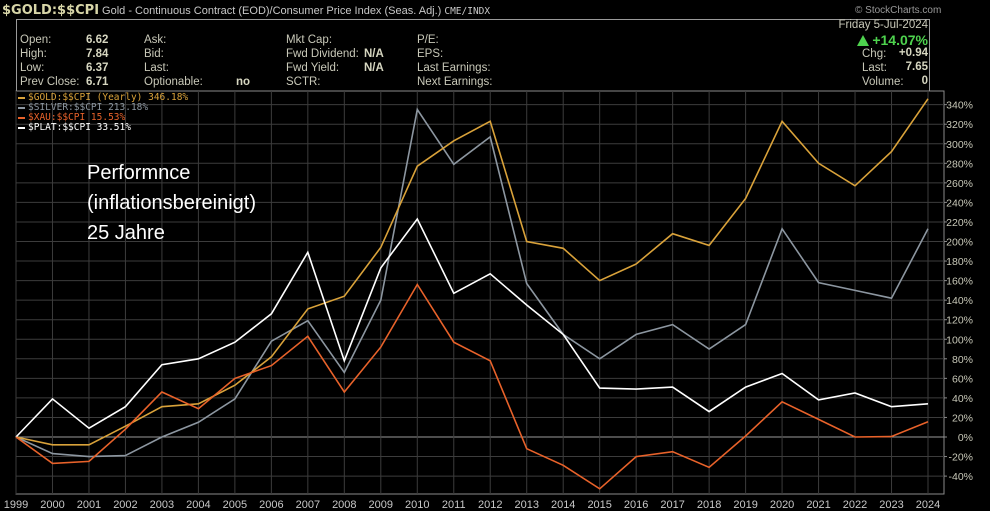 This screenshot has width=990, height=511. I want to click on low-label: Low:, so click(32, 68).